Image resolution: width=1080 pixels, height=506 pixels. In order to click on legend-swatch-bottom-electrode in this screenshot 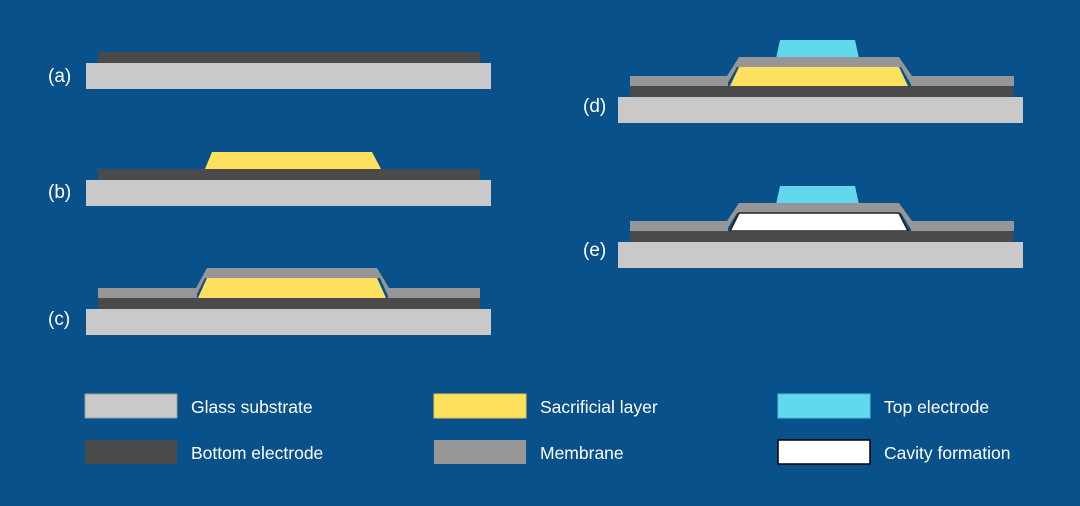, I will do `click(131, 452)`.